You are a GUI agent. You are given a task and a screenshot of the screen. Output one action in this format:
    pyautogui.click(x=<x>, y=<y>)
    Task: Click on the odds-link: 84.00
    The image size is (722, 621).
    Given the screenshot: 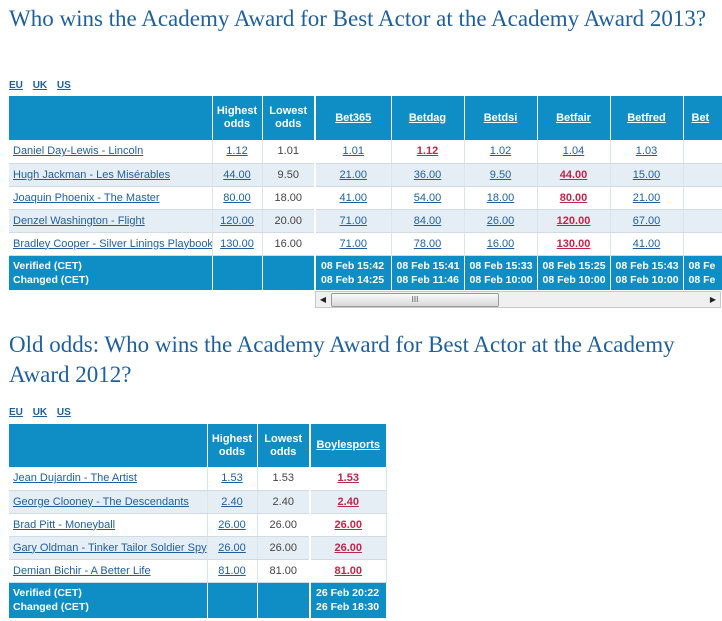 What is the action you would take?
    pyautogui.click(x=427, y=220)
    